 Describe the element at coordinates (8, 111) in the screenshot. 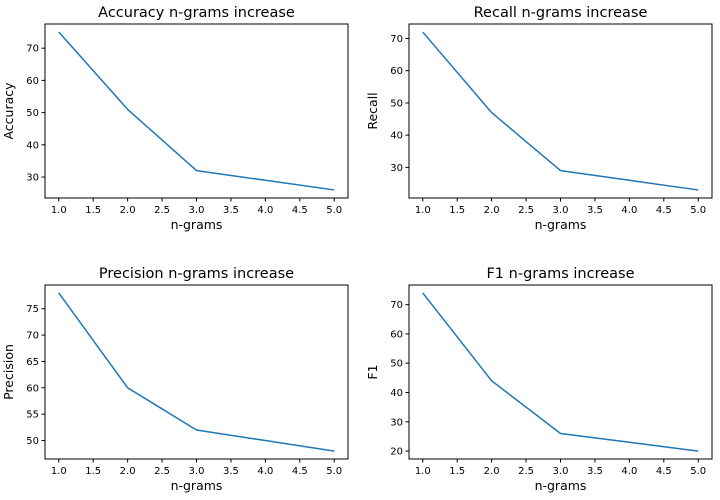

I see `y-axis-label: Accuracy` at that location.